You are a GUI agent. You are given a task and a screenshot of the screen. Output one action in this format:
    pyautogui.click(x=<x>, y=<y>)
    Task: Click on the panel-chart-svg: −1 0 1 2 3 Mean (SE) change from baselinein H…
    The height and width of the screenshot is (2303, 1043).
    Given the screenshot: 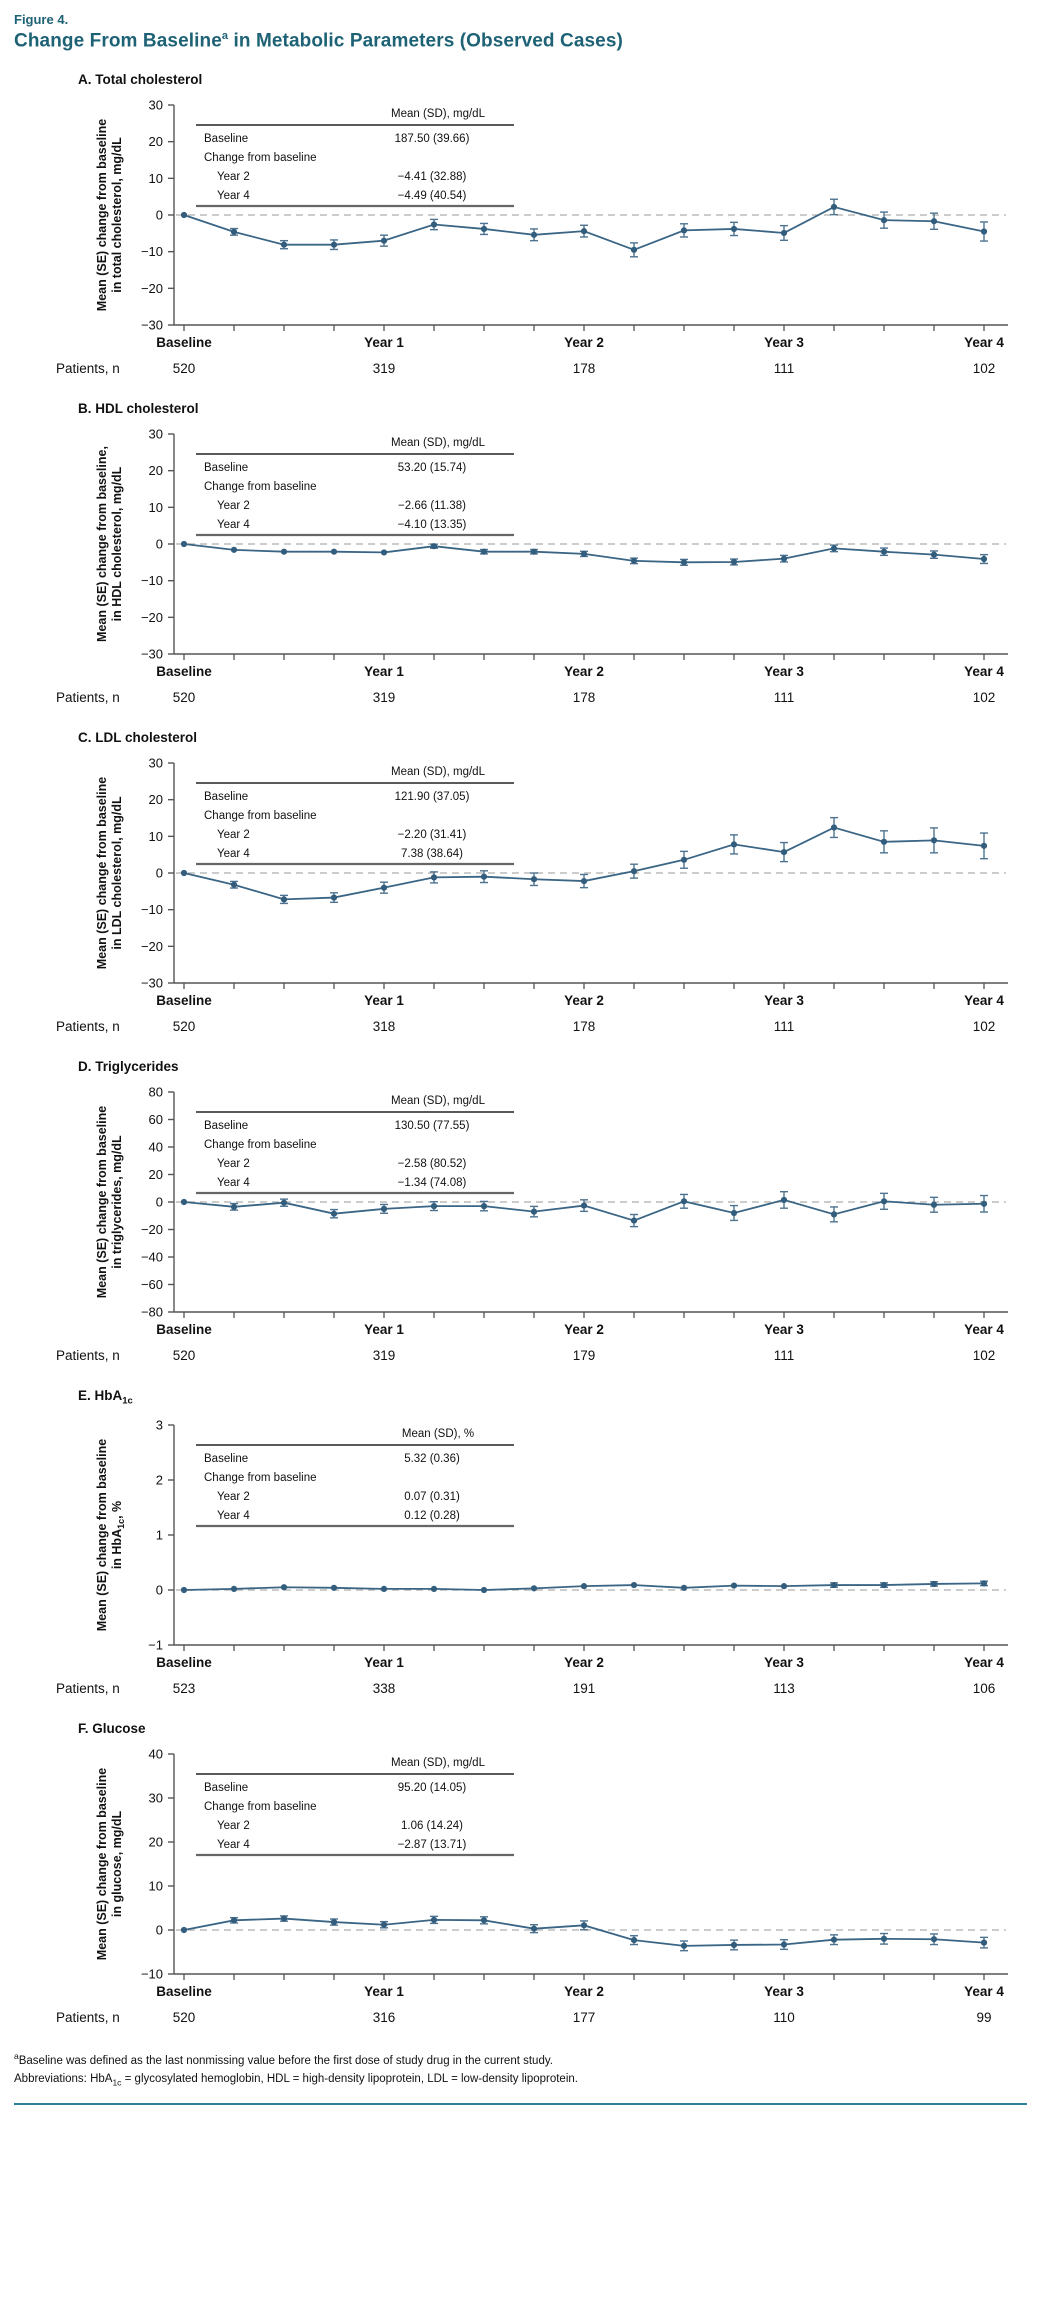 What is the action you would take?
    pyautogui.click(x=532, y=1557)
    